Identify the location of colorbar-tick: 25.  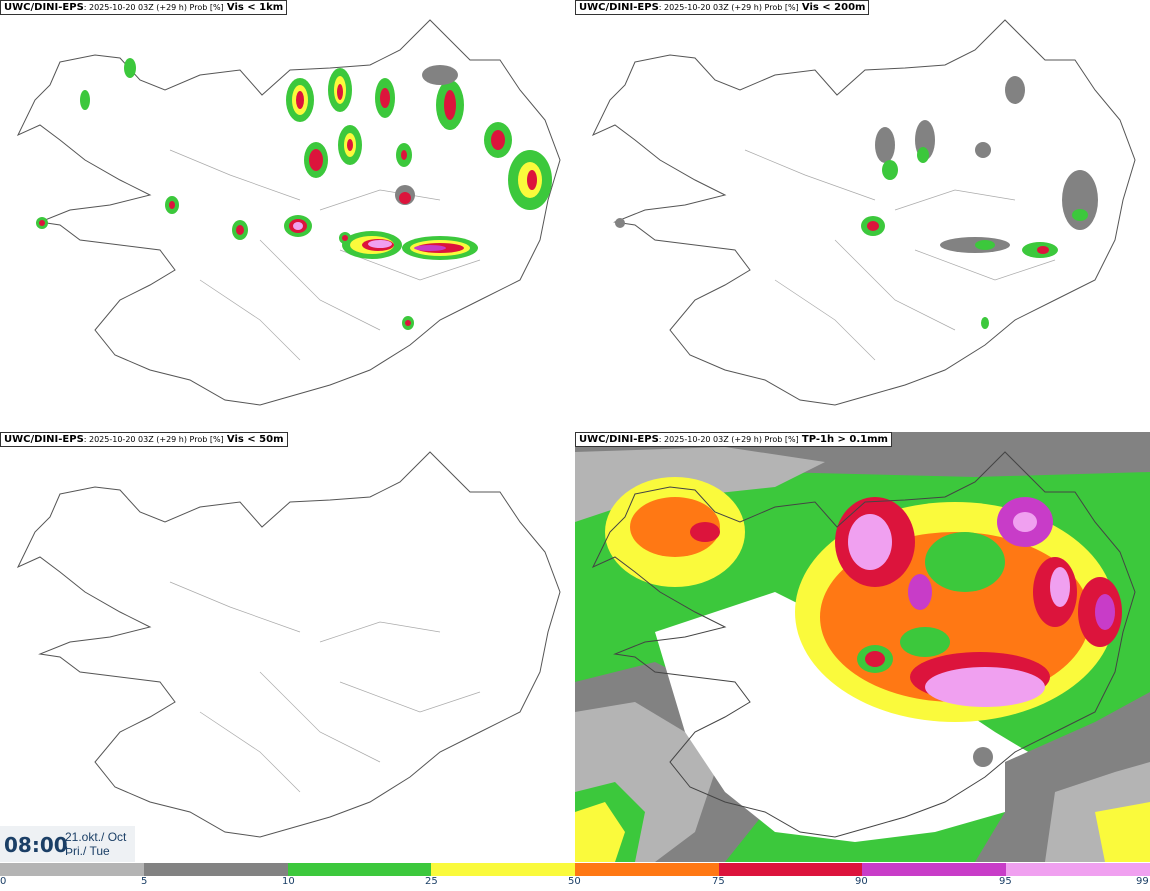
(431, 881).